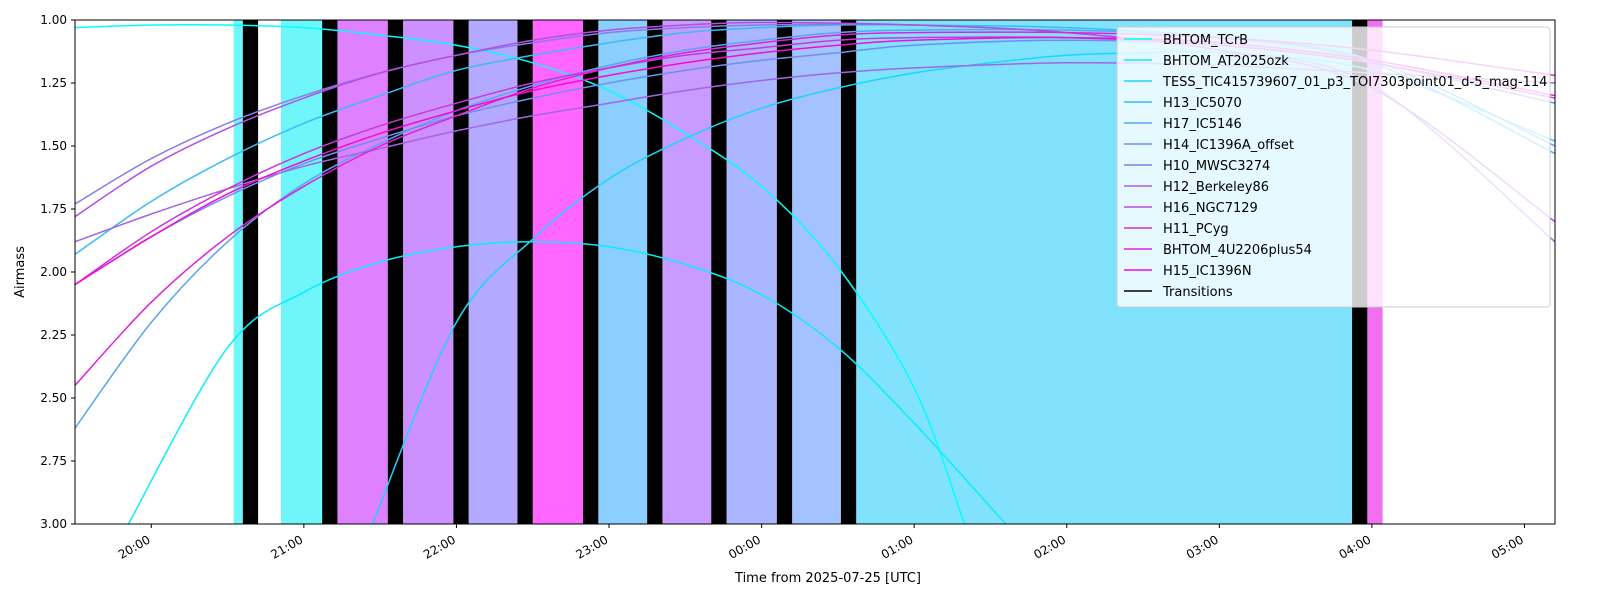  Describe the element at coordinates (134, 546) in the screenshot. I see `x-tick-label-1: 20:00` at that location.